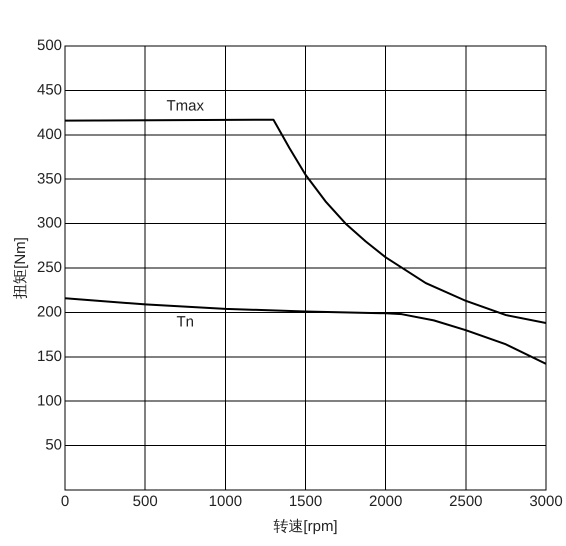  I want to click on x-tick-label: 0, so click(65, 501).